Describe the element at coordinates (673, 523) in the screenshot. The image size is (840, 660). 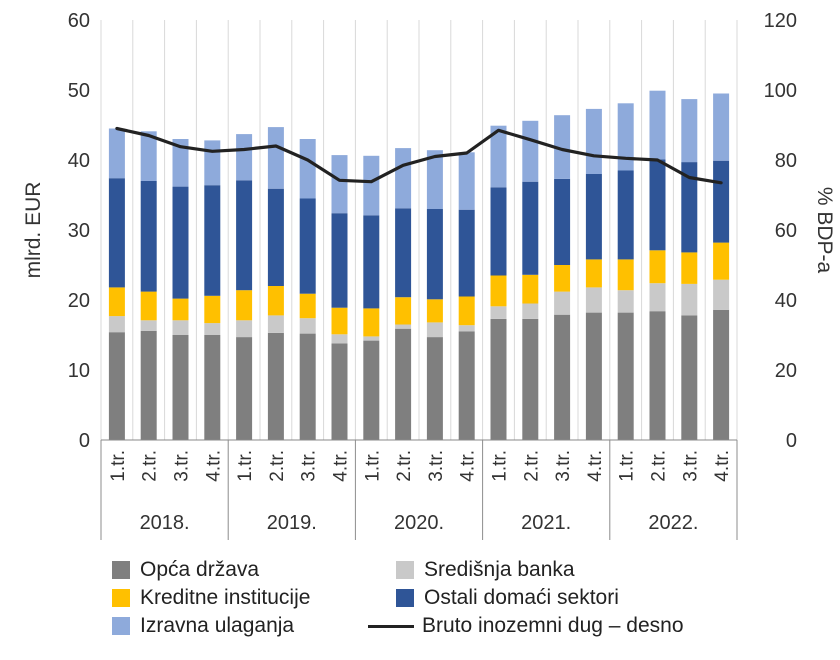
I see `year-label: 2022.` at that location.